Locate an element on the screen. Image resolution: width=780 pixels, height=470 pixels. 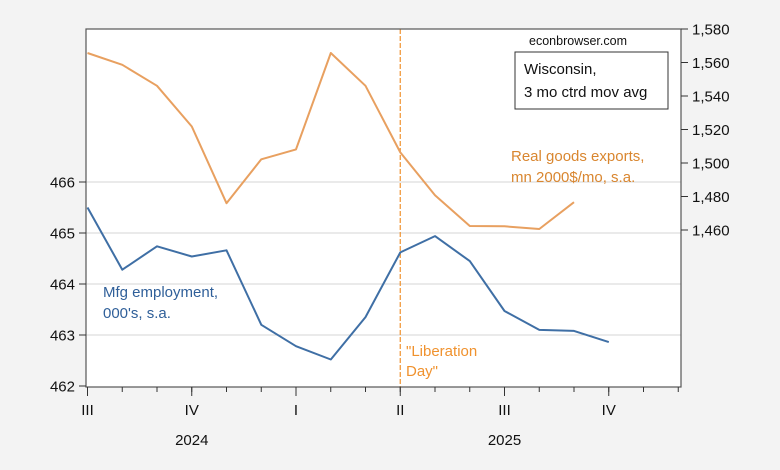
x-year-label: 2024 is located at coordinates (191, 440).